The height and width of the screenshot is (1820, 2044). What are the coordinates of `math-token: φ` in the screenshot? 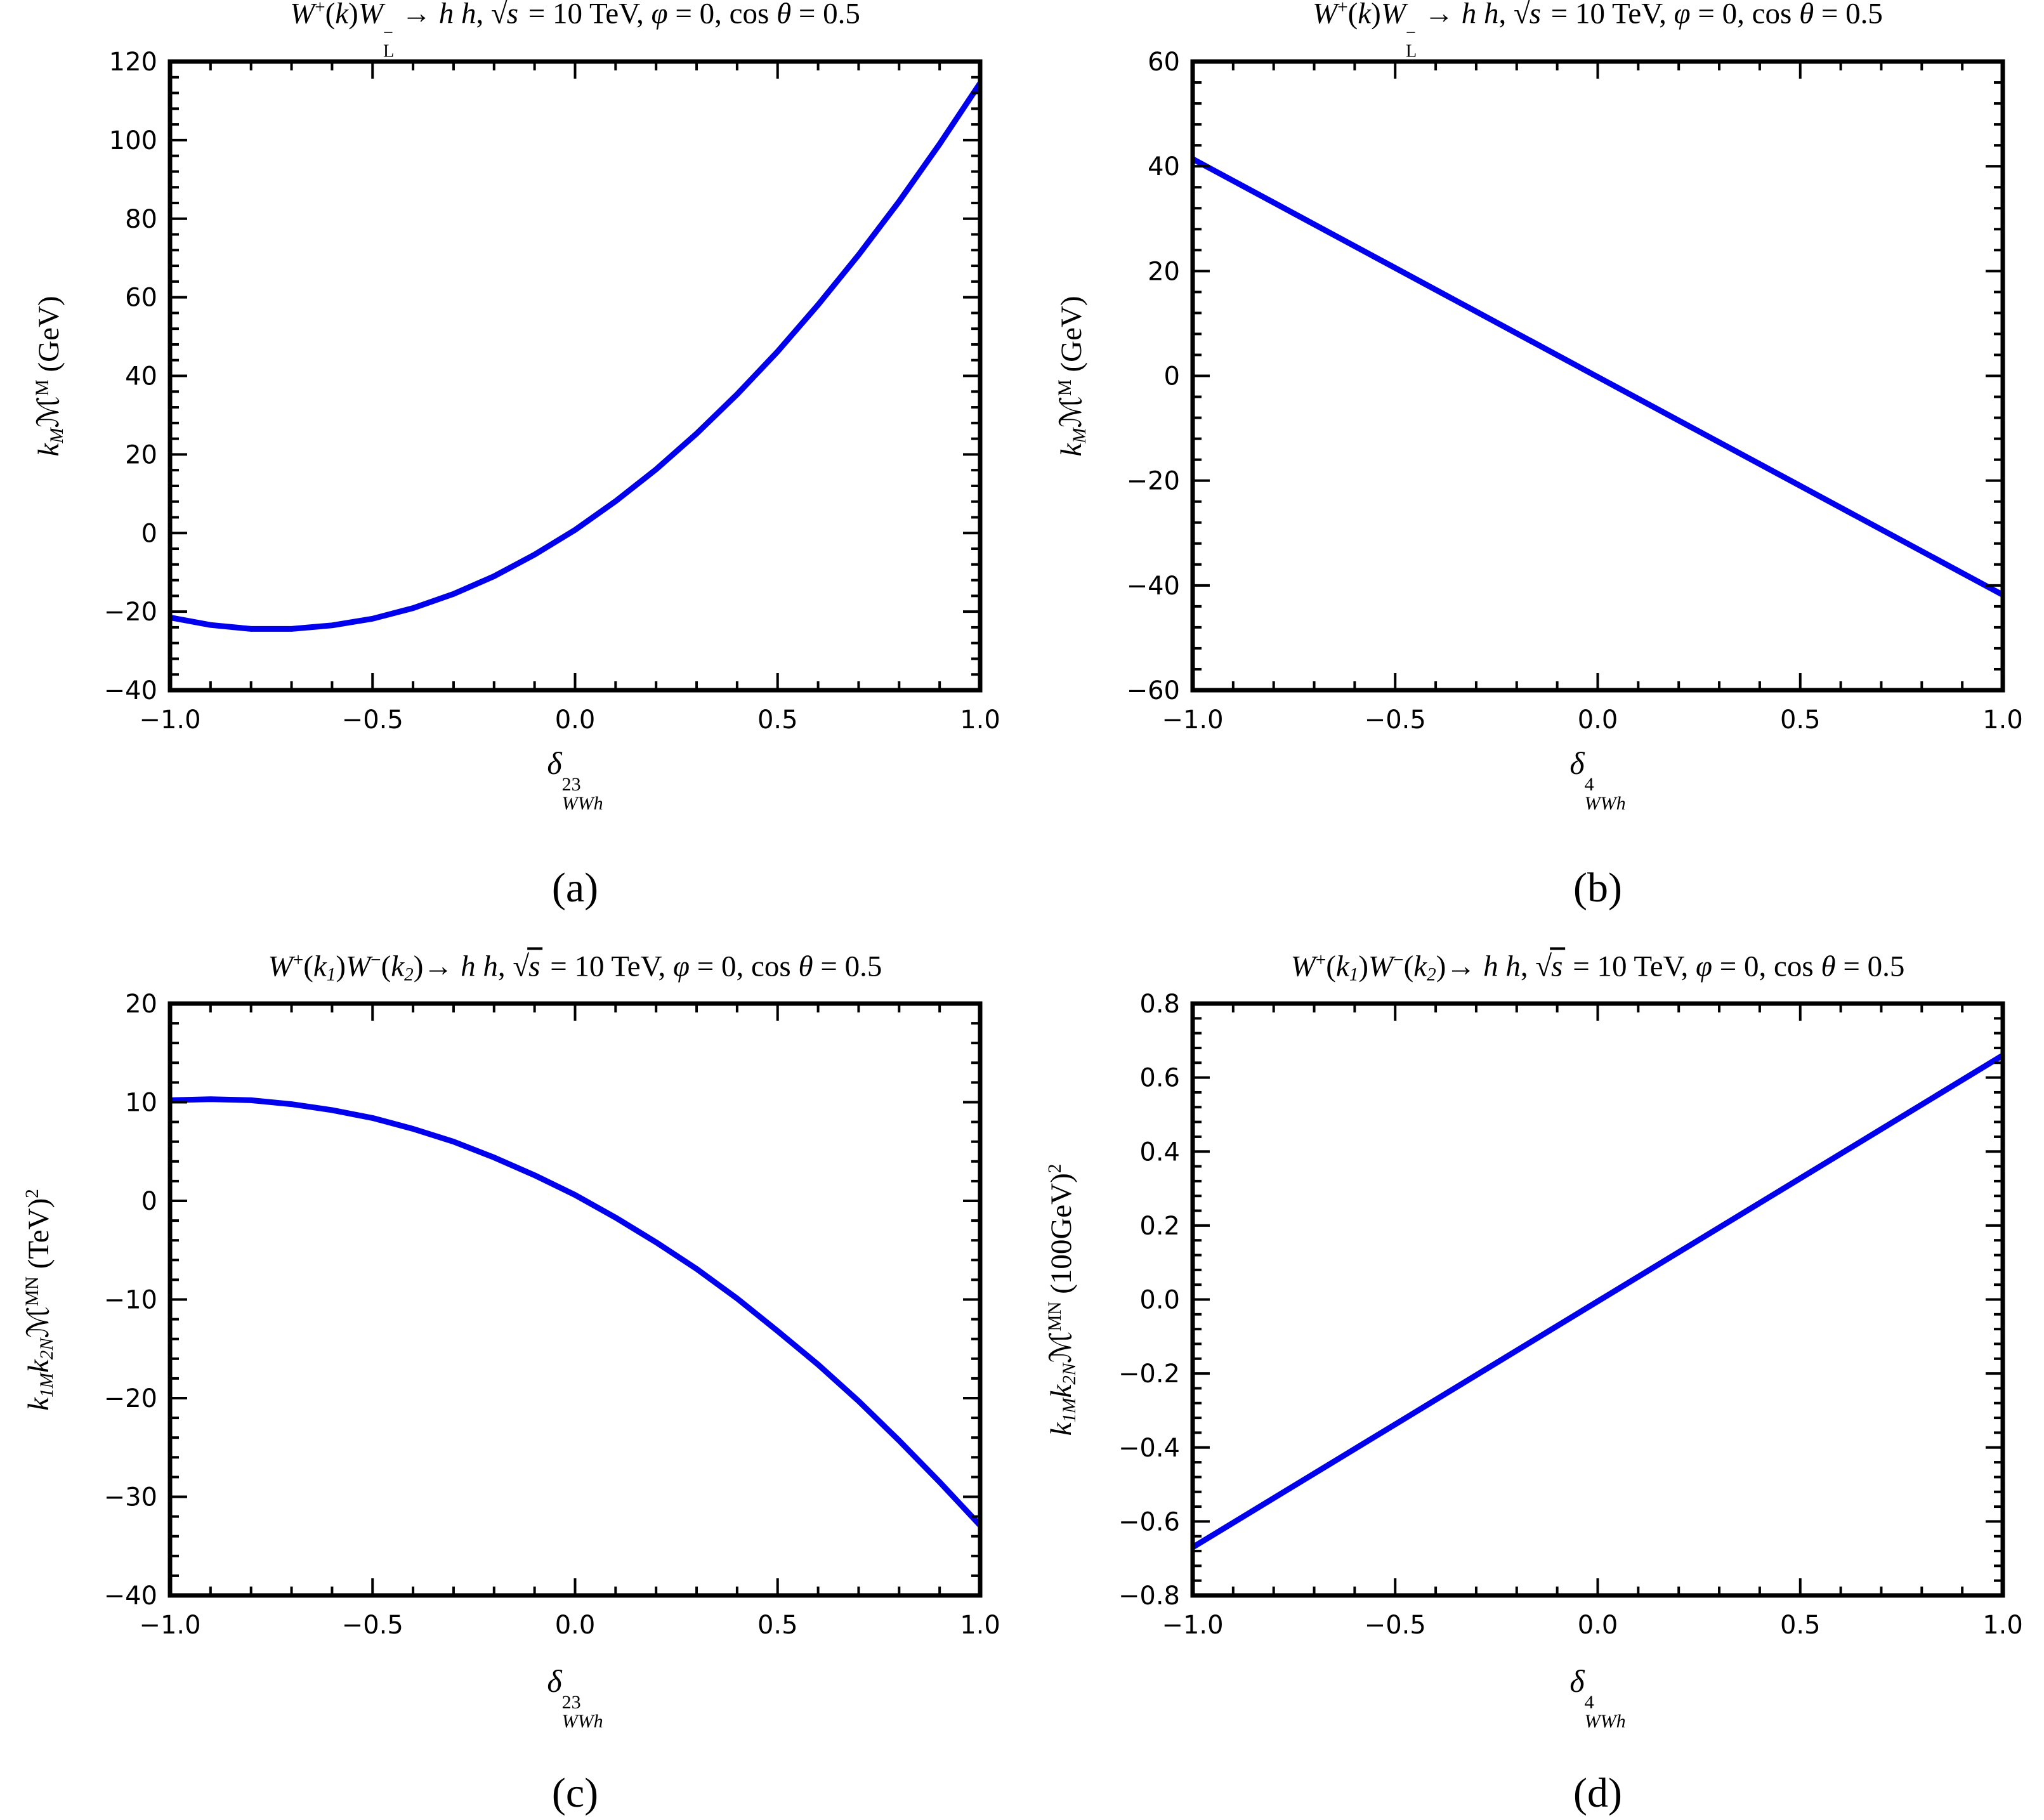 It's located at (1704, 966).